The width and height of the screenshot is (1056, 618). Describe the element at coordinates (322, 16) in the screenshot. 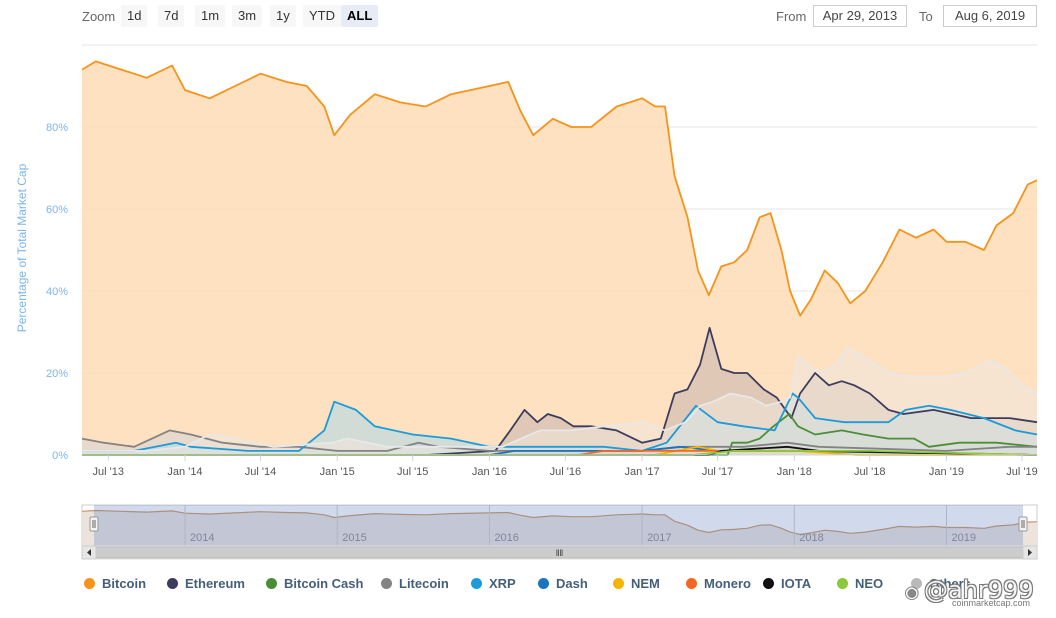

I see `zoom-ytd-button: YTD` at that location.